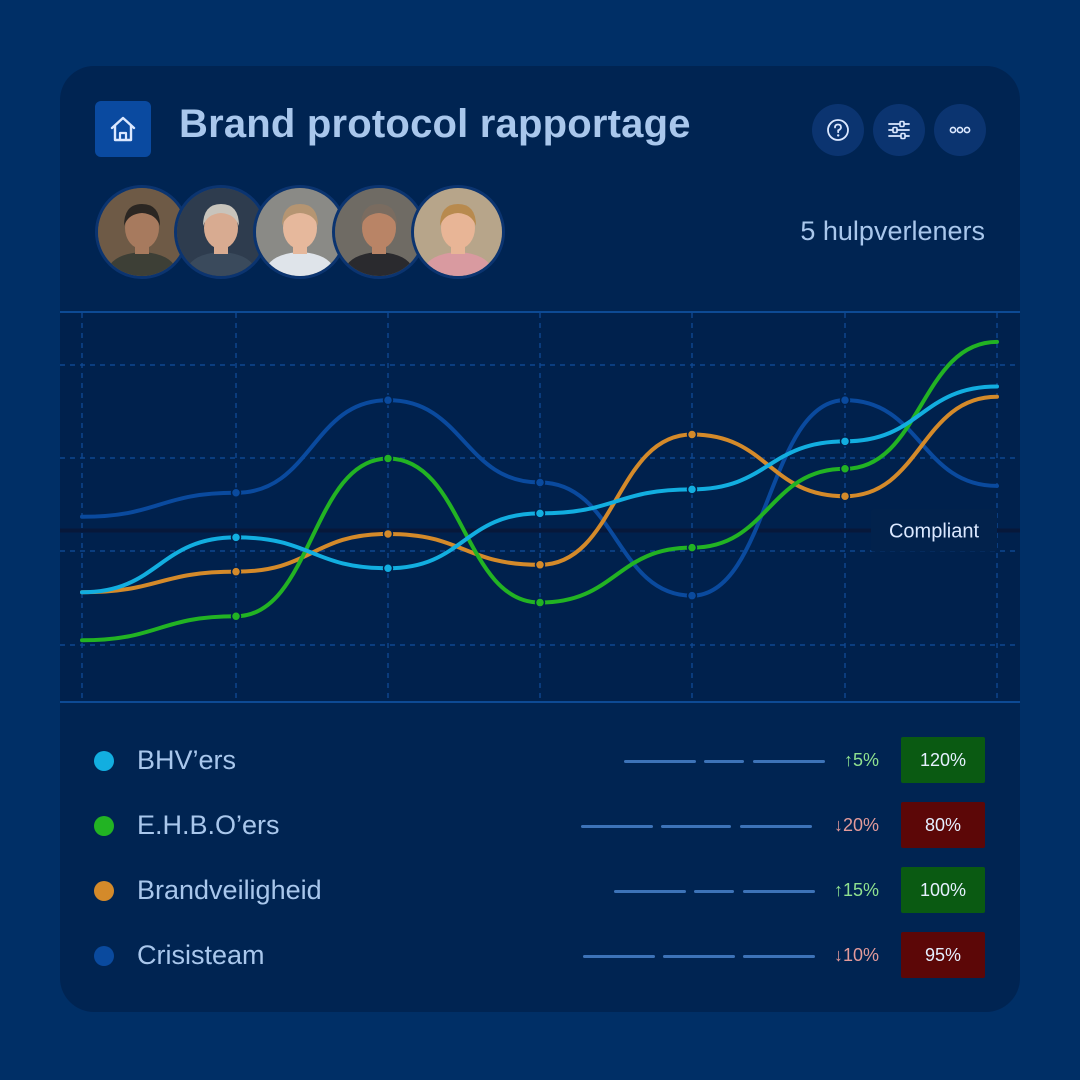 This screenshot has width=1080, height=1080. I want to click on help-icon, so click(838, 130).